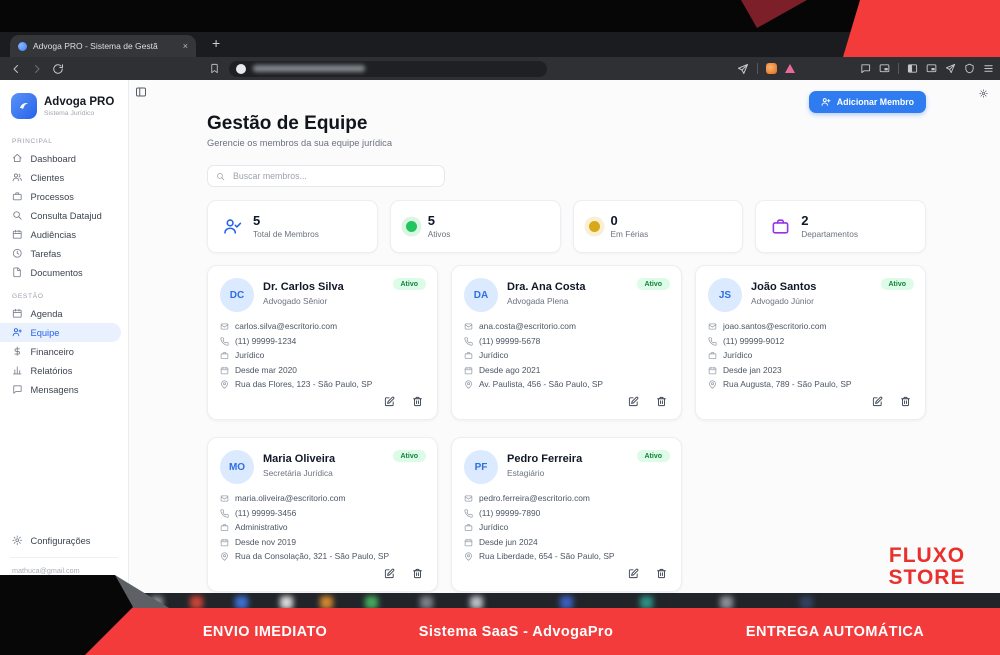 Image resolution: width=1000 pixels, height=655 pixels. What do you see at coordinates (17, 586) in the screenshot?
I see `logout-icon` at bounding box center [17, 586].